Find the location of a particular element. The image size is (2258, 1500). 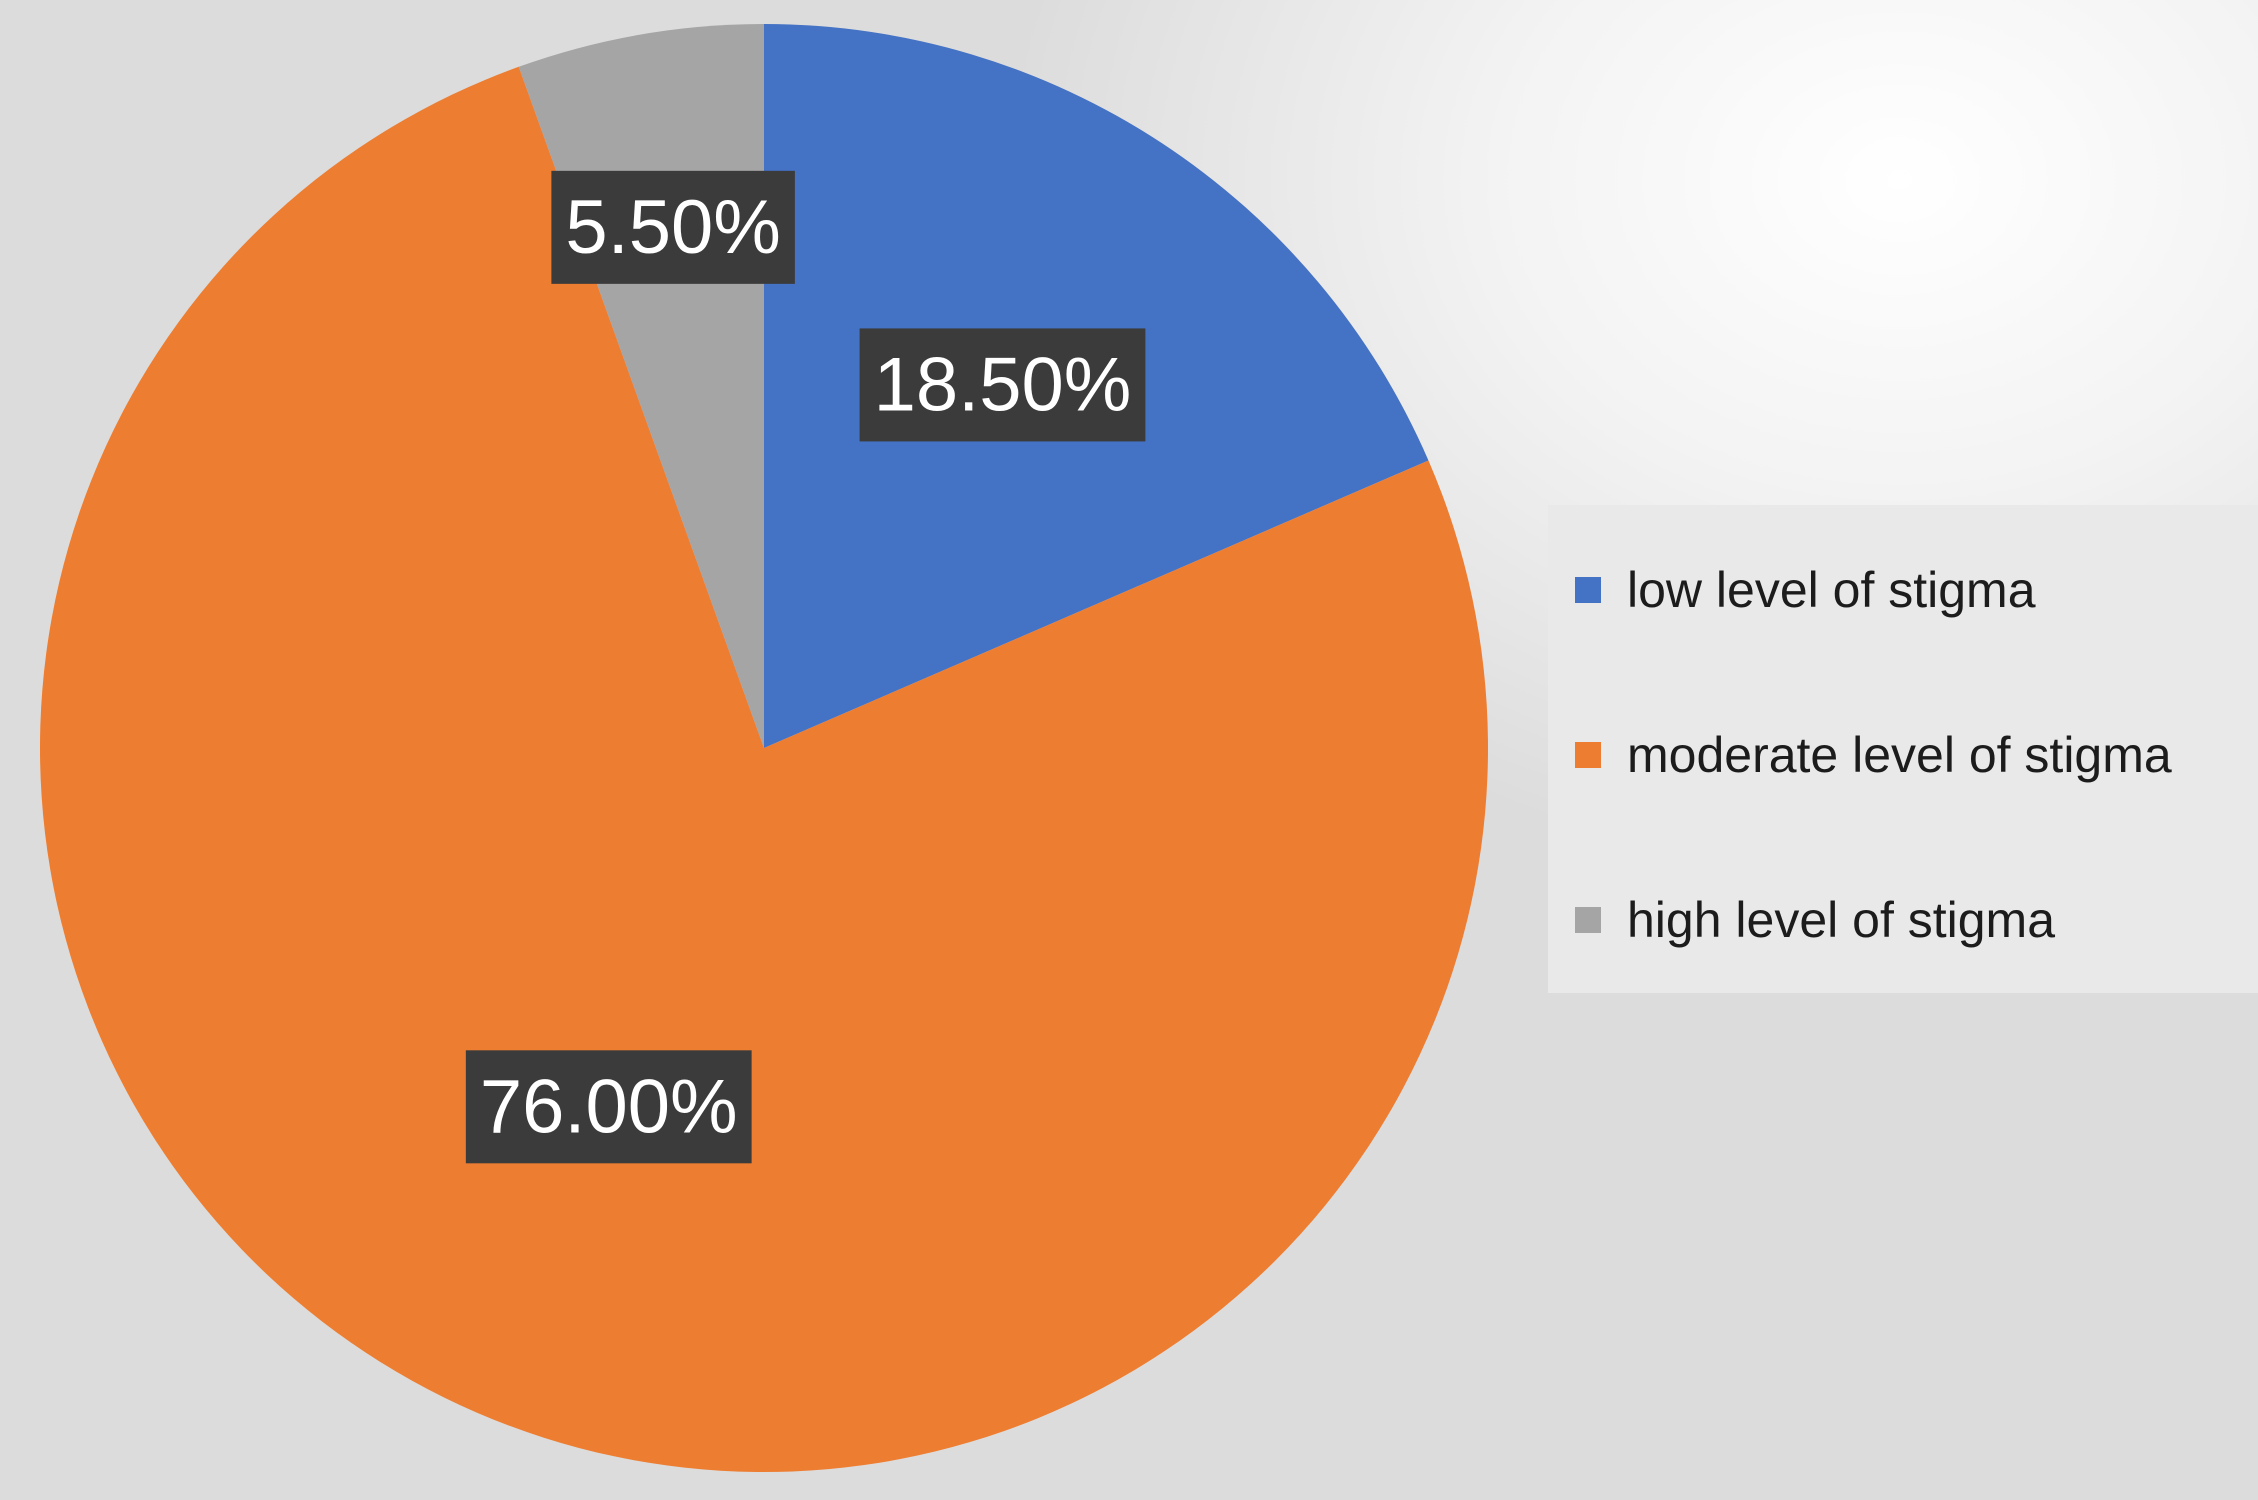

data-label-box-moderate is located at coordinates (608, 1107).